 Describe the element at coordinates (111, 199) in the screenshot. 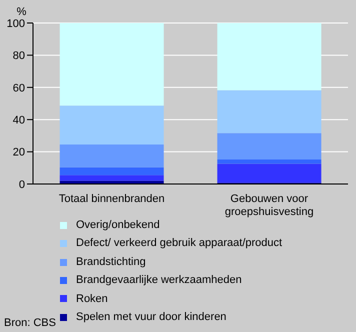

I see `x-tick-label: Totaal binnenbranden` at that location.